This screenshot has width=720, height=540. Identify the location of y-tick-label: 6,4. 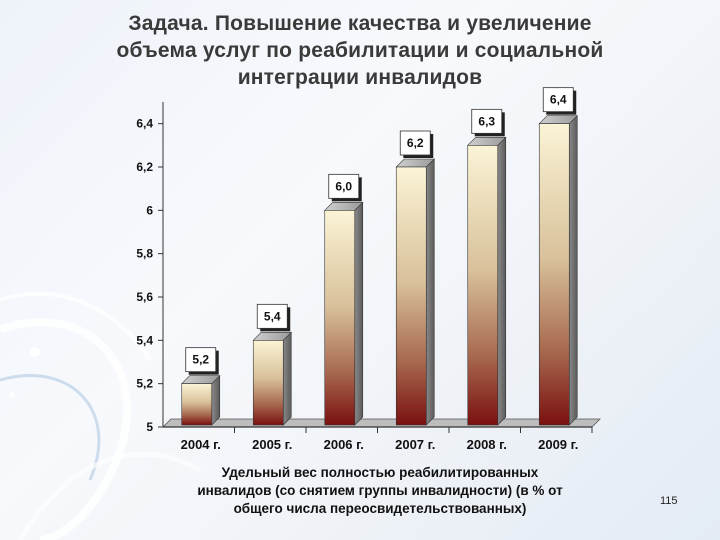
(144, 124).